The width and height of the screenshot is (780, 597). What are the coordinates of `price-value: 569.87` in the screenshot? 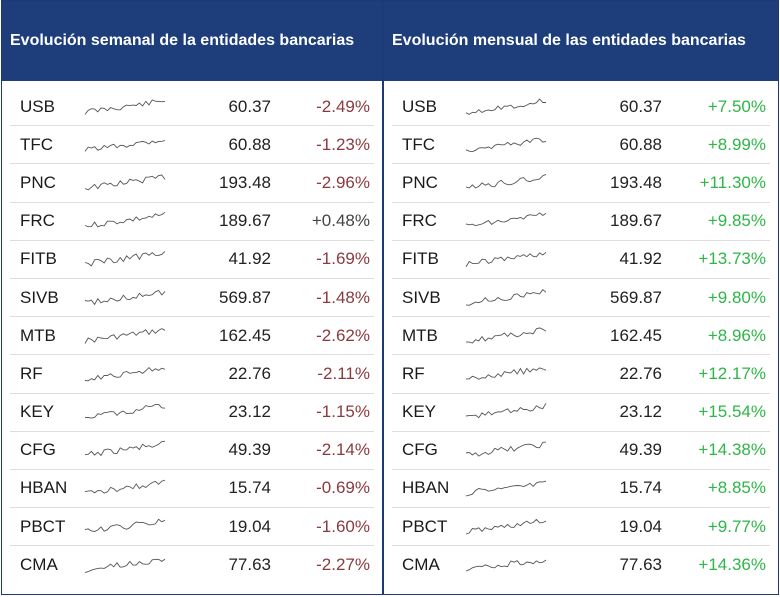 It's located at (245, 297).